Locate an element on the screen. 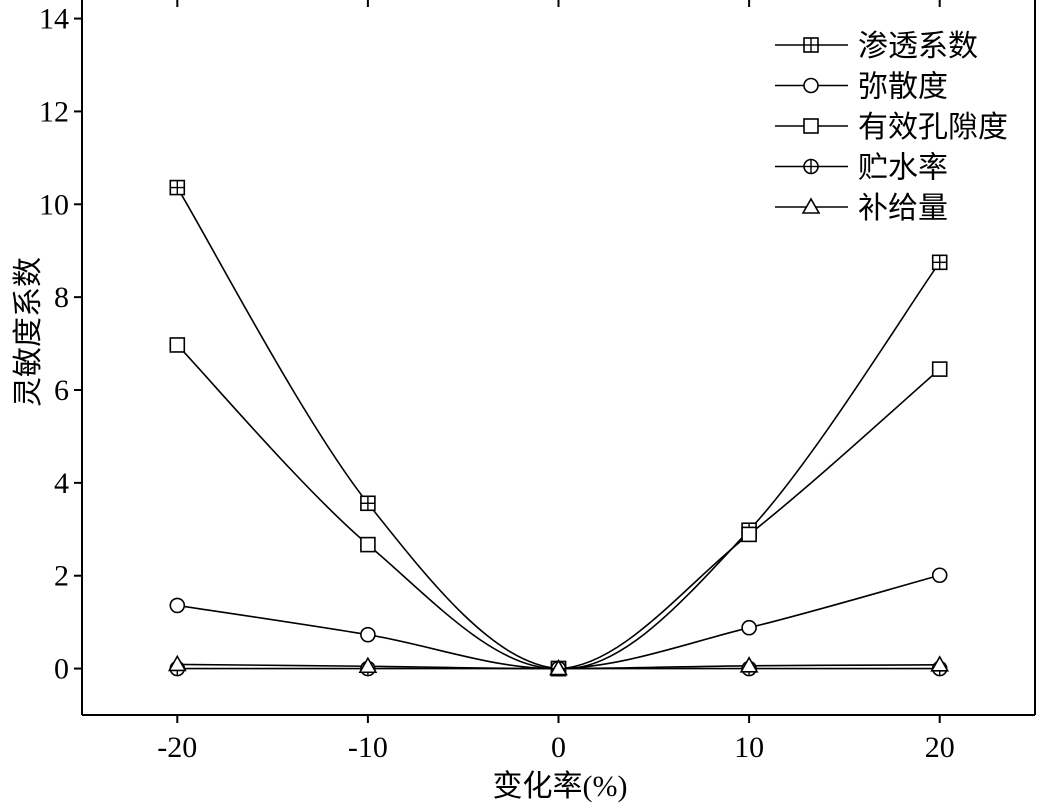 The width and height of the screenshot is (1051, 804). x-axis-label: 变化率(%) is located at coordinates (560, 786).